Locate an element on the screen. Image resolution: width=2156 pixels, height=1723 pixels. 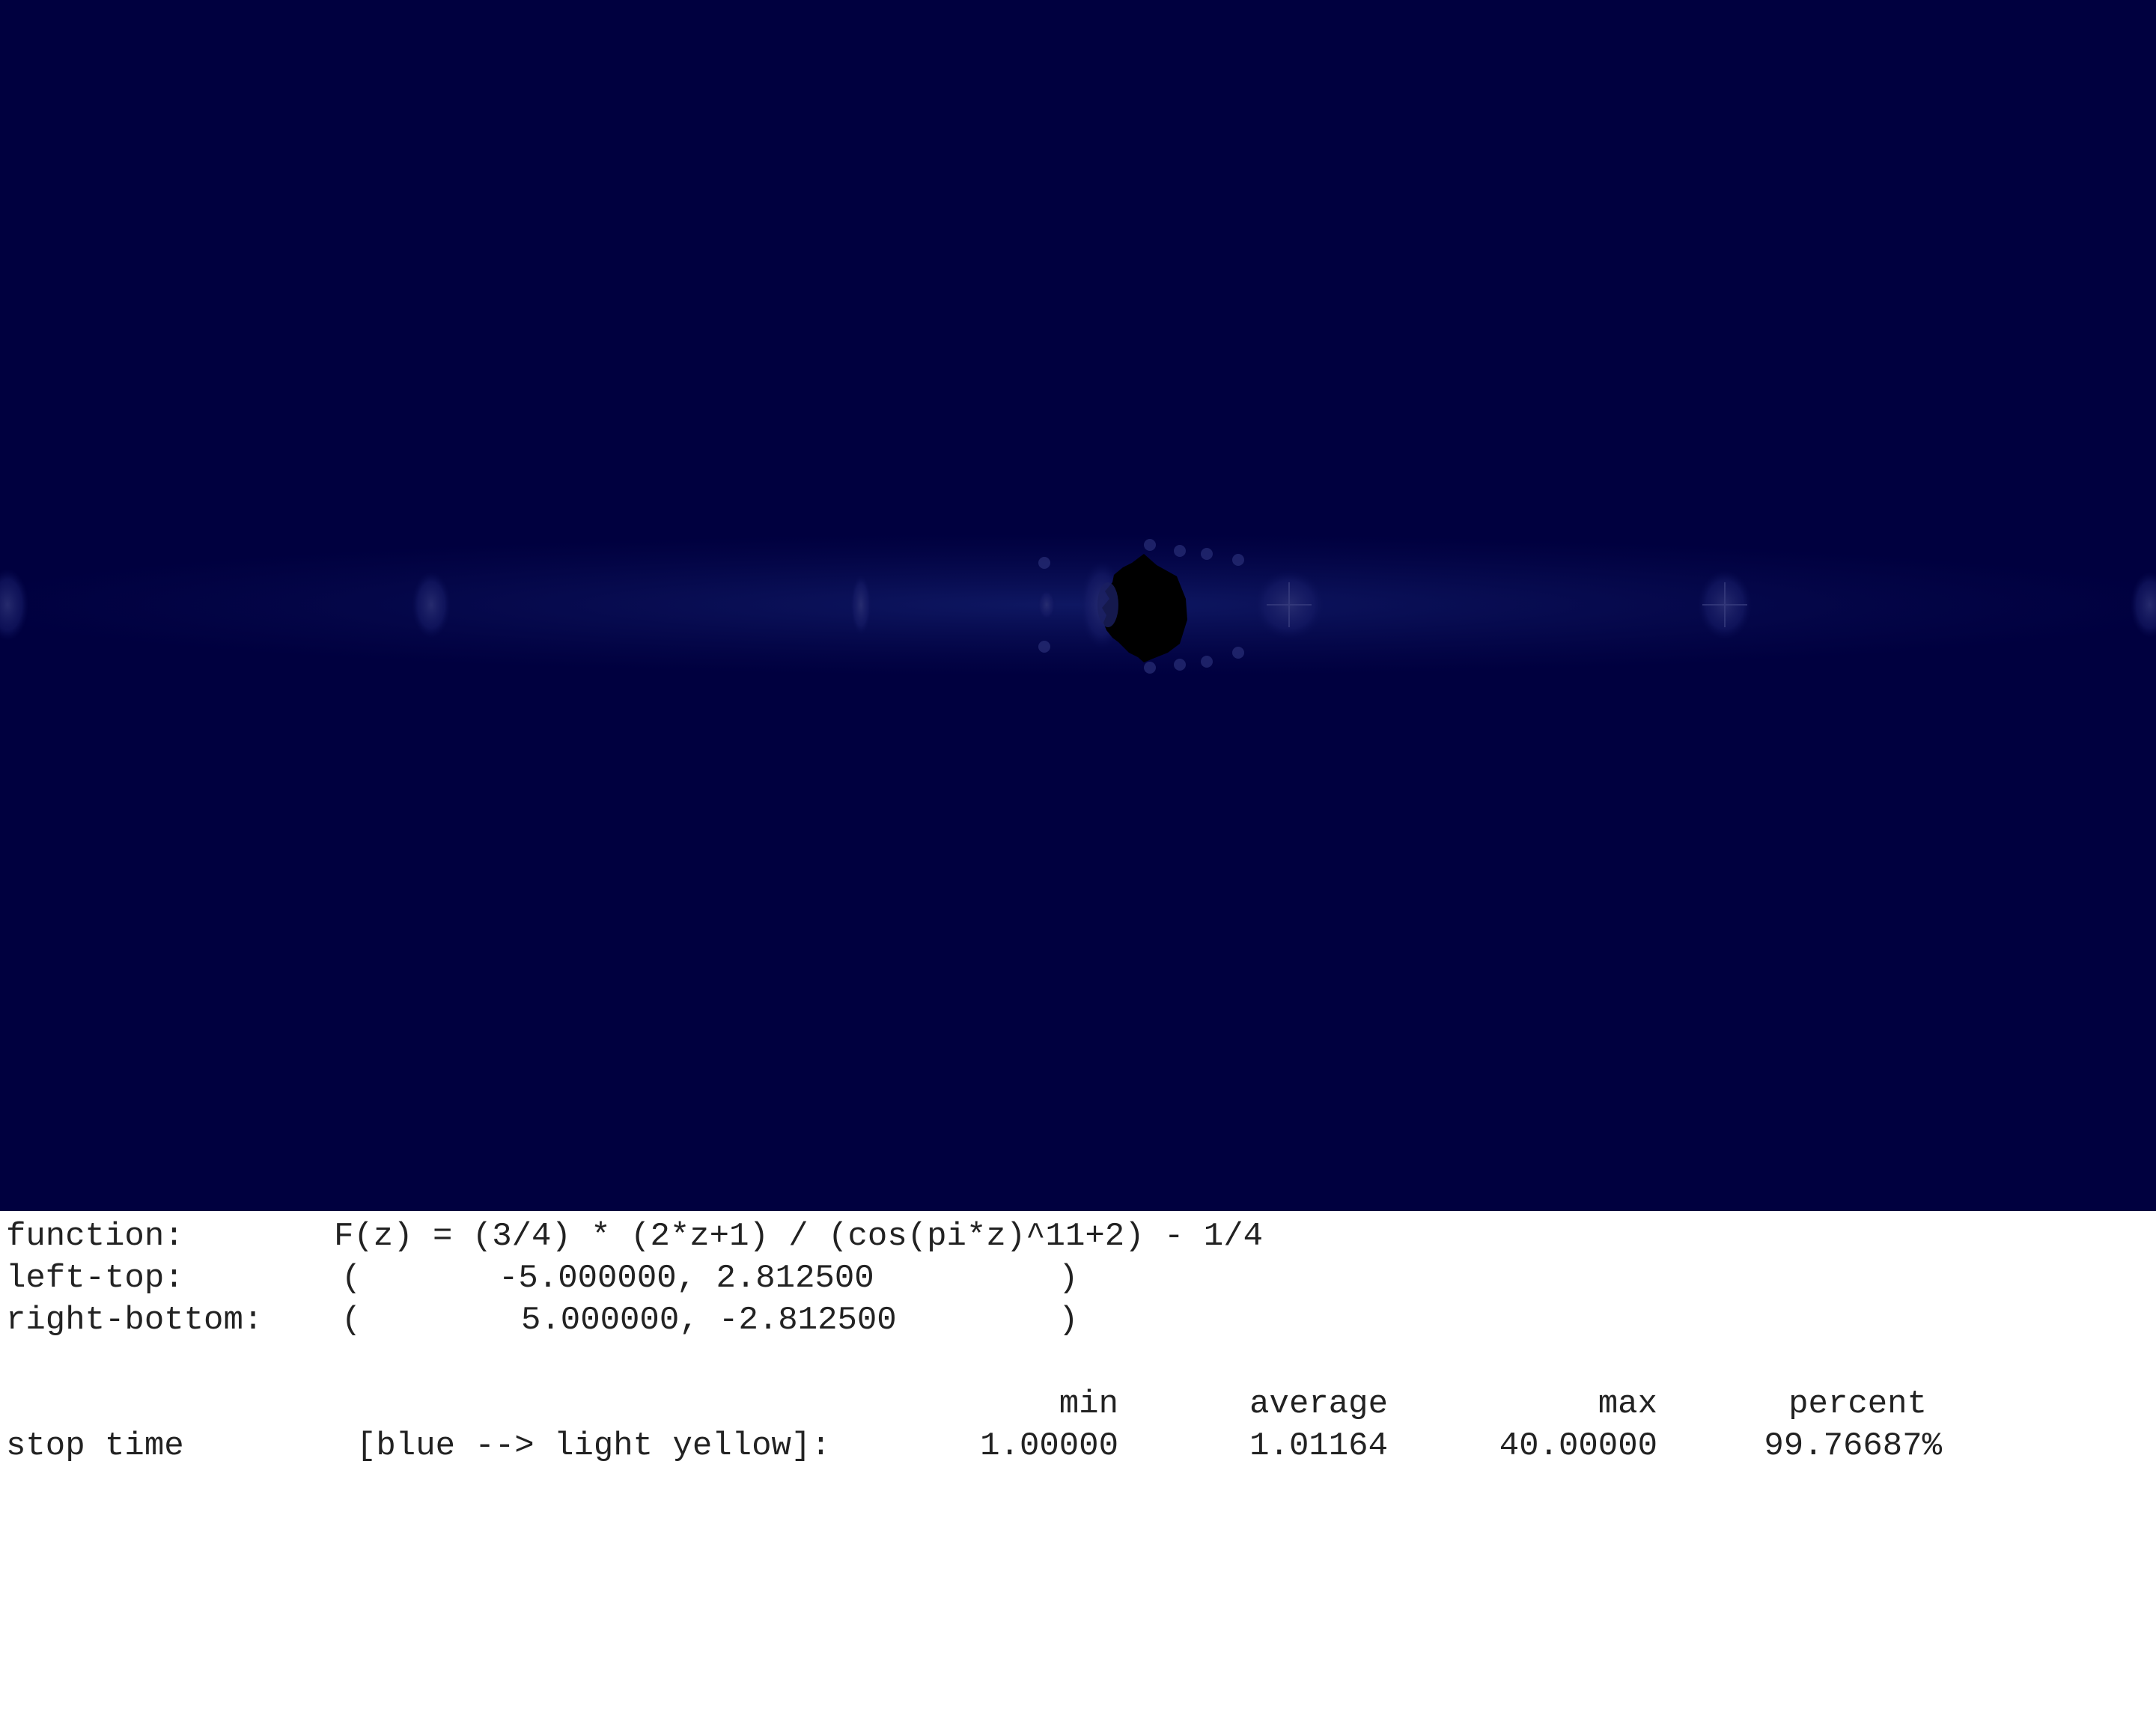
value-max: 40.00000 is located at coordinates (1578, 1446).